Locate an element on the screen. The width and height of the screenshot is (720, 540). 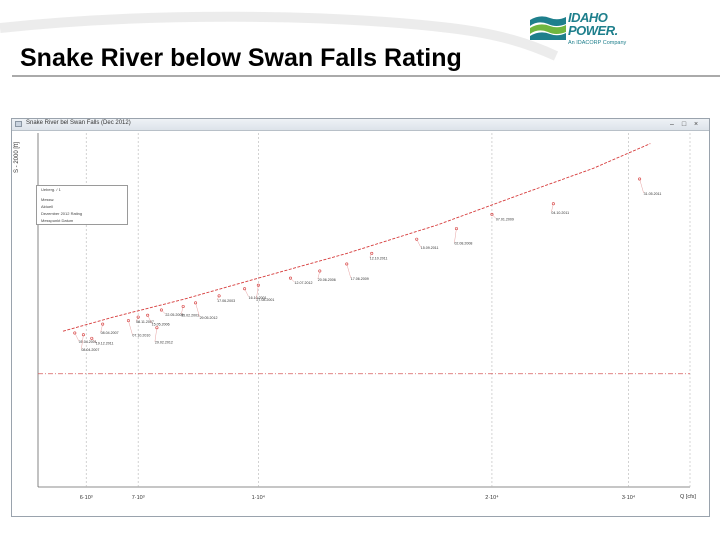
logo-text: IDAHO is located at coordinates (588, 17).